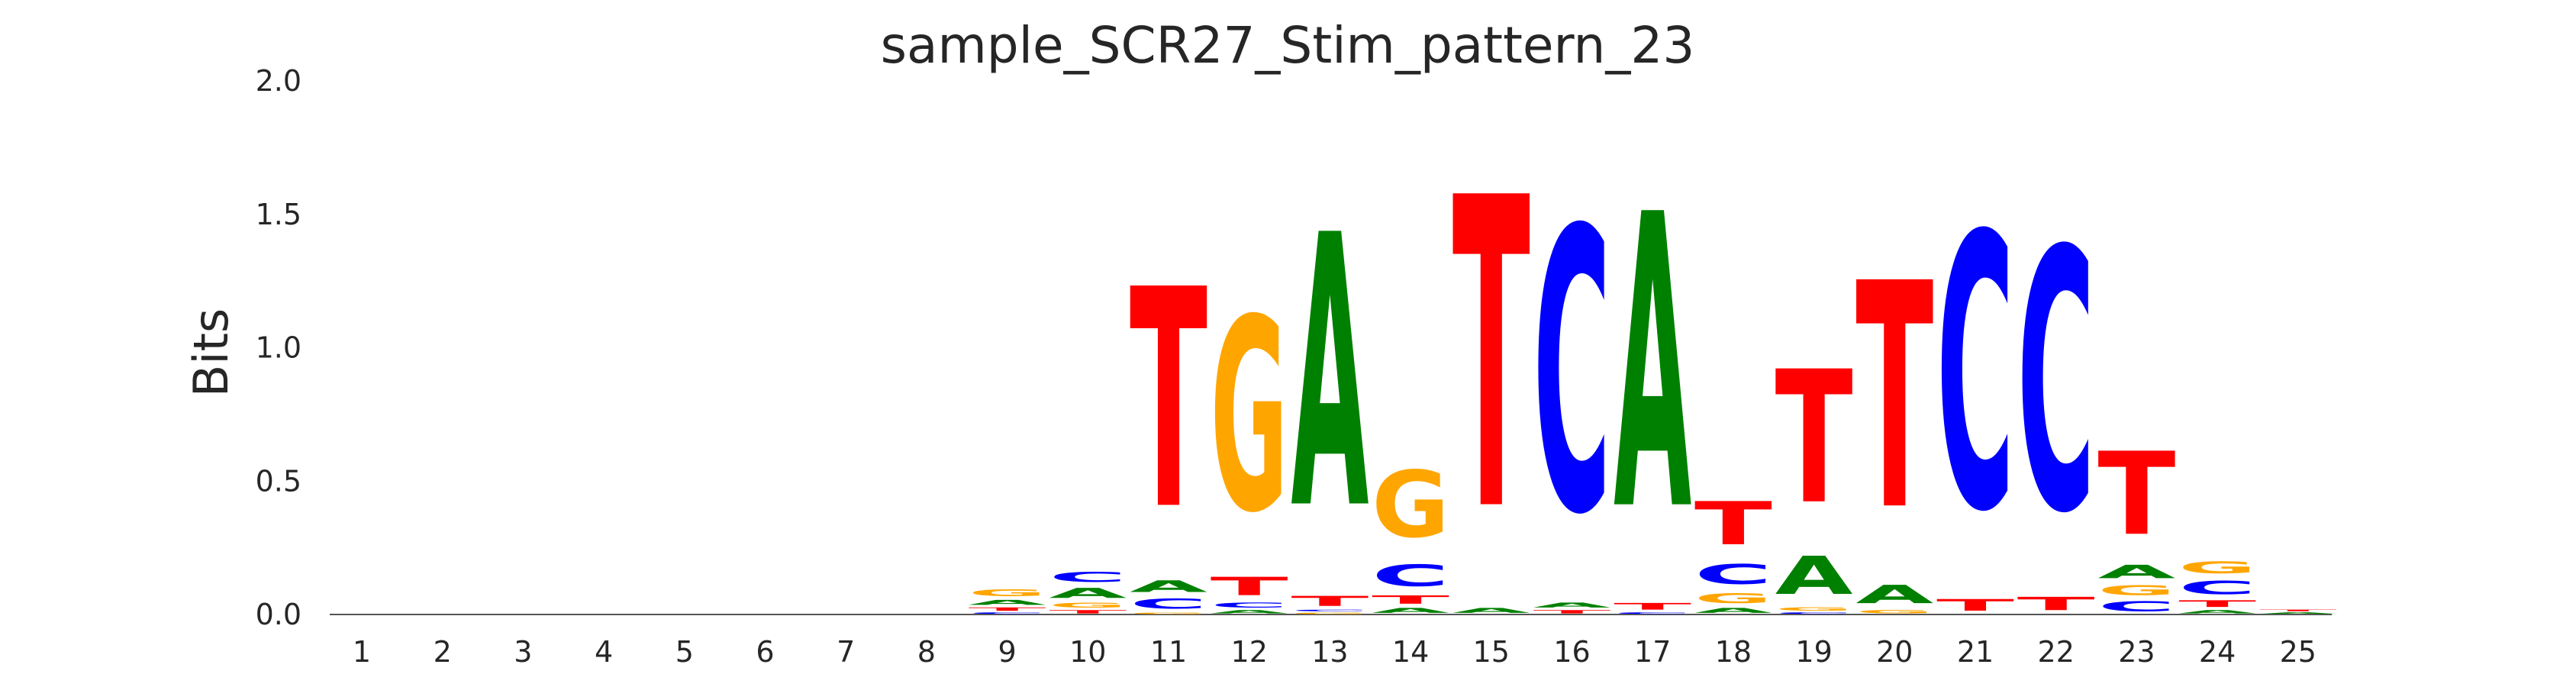 This screenshot has height=687, width=2576. I want to click on y-tick-label: 0.0, so click(279, 614).